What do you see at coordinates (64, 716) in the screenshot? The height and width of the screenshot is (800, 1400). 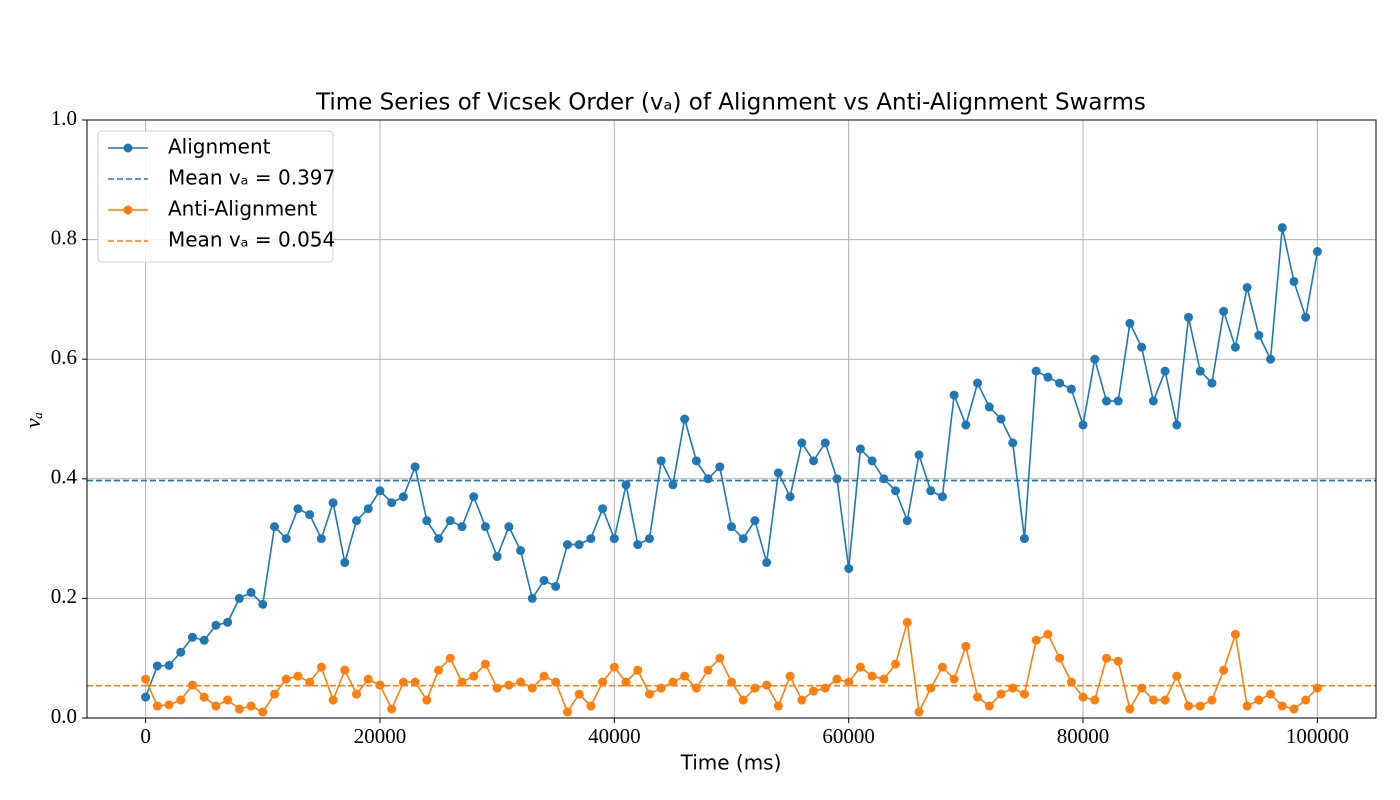 I see `y-tick-label: 0.0` at bounding box center [64, 716].